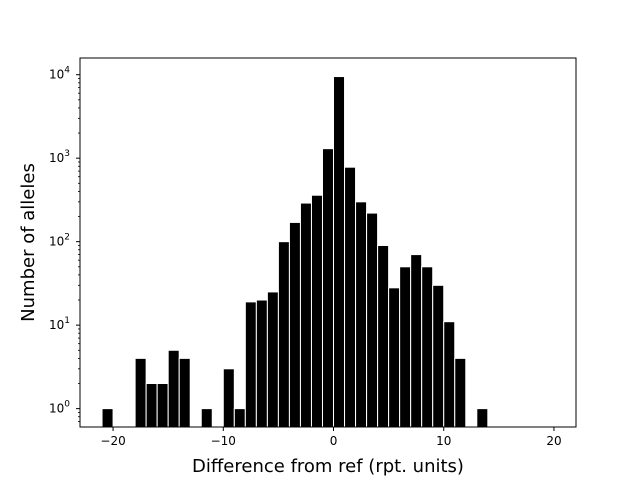  Describe the element at coordinates (28, 242) in the screenshot. I see `y-axis-title: Number of alleles` at that location.